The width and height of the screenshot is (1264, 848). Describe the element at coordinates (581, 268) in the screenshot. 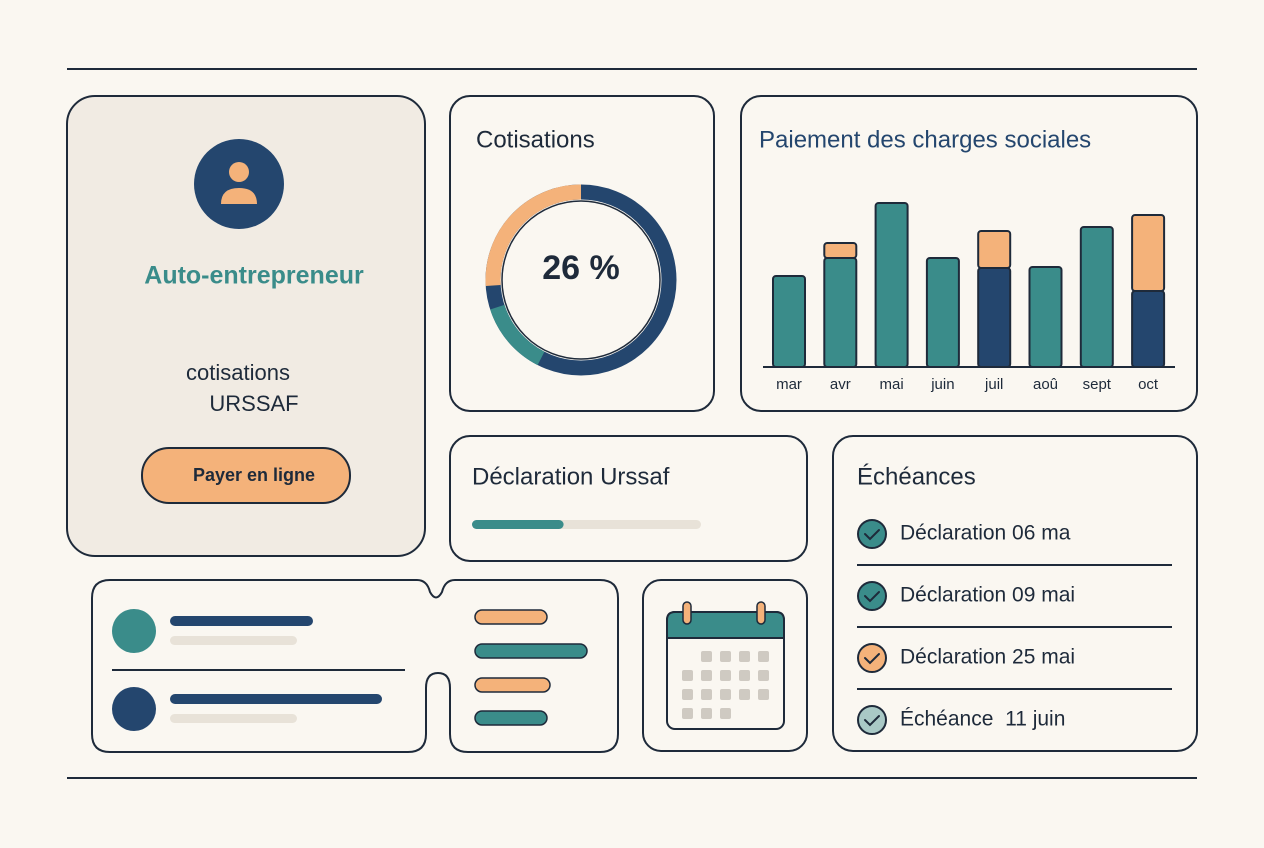

I see `donut-label: 26 %` at that location.